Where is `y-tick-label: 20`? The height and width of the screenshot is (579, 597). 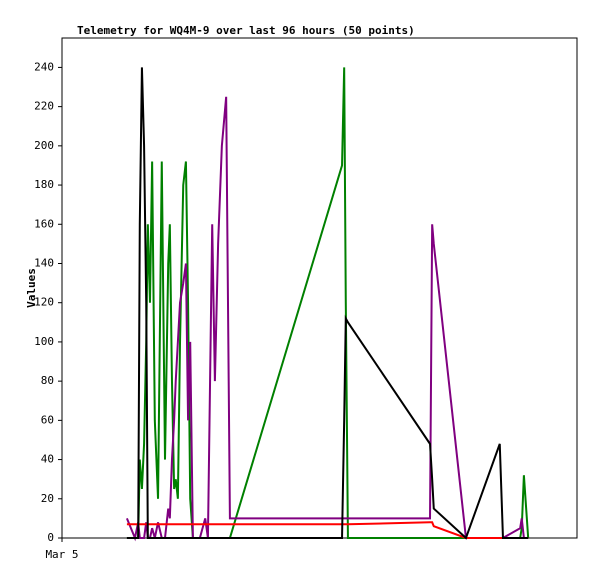
y-tick-label: 20 is located at coordinates (47, 498).